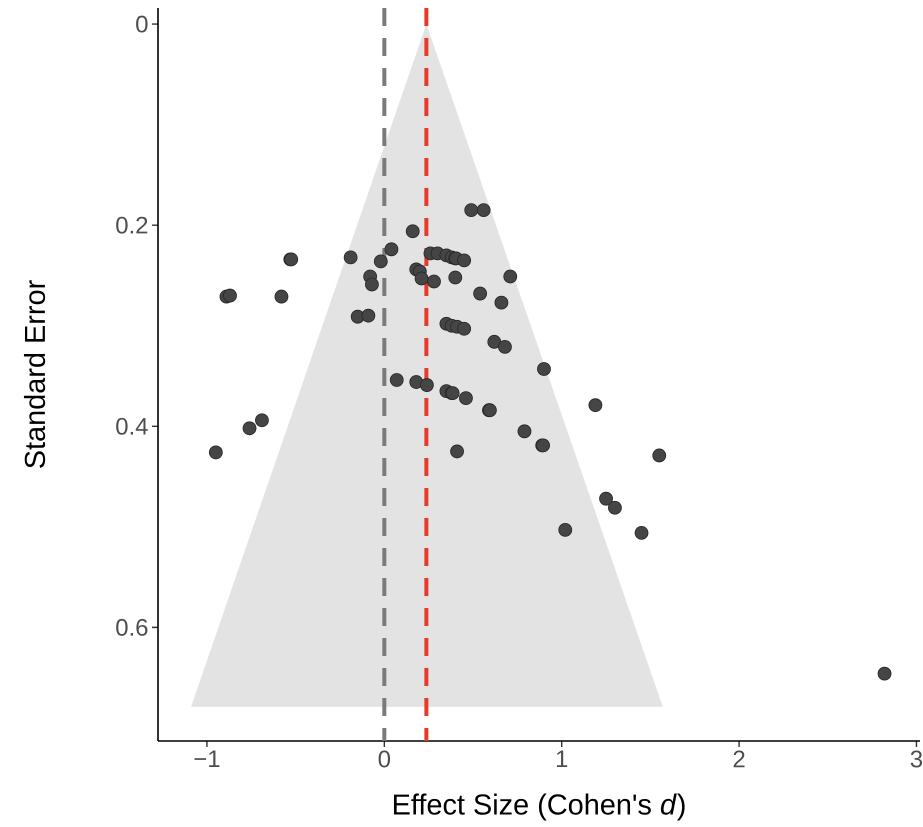 The width and height of the screenshot is (923, 827). Describe the element at coordinates (132, 225) in the screenshot. I see `y-tick-label: 0.2` at that location.